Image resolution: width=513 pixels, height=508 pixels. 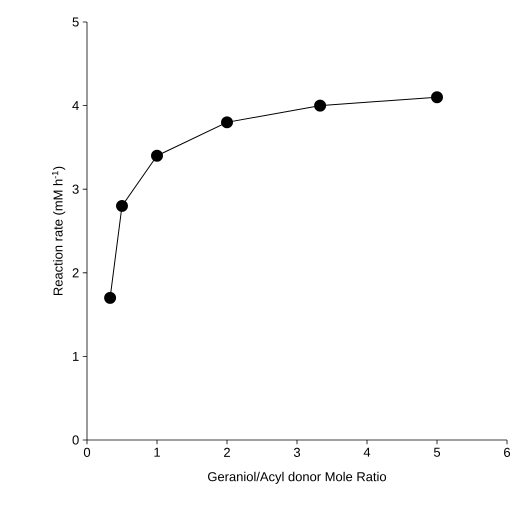 I want to click on x-axis-title: Geraniol/Acyl donor Mole Ratio, so click(x=297, y=478).